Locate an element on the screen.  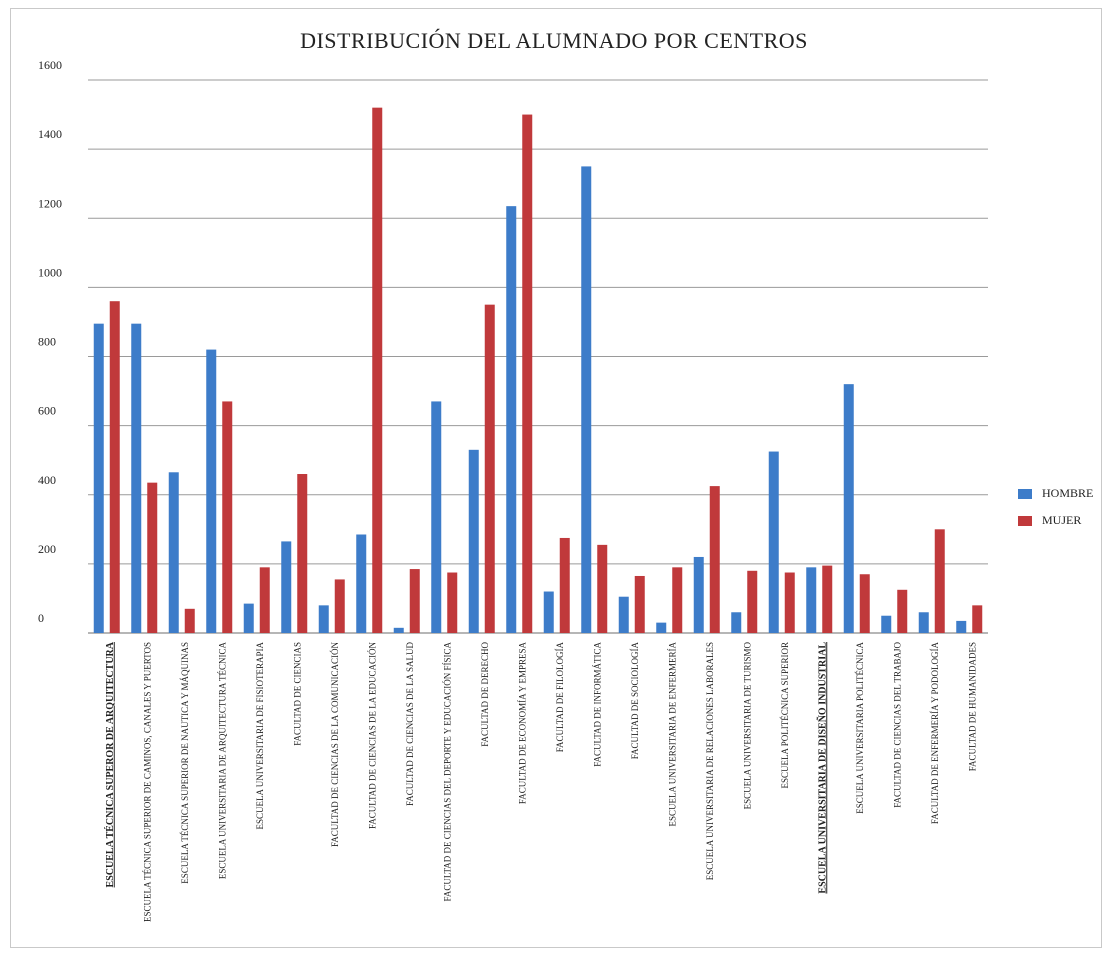
x-category-label: ESCUELA UNIVERSITARIA DE TURISMO is located at coordinates (747, 726).